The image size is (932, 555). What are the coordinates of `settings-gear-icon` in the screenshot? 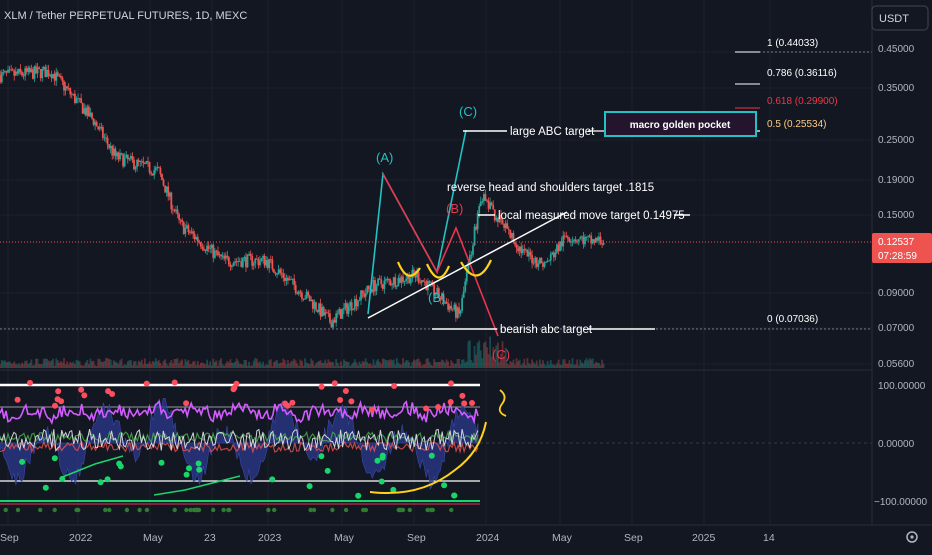 It's located at (912, 537).